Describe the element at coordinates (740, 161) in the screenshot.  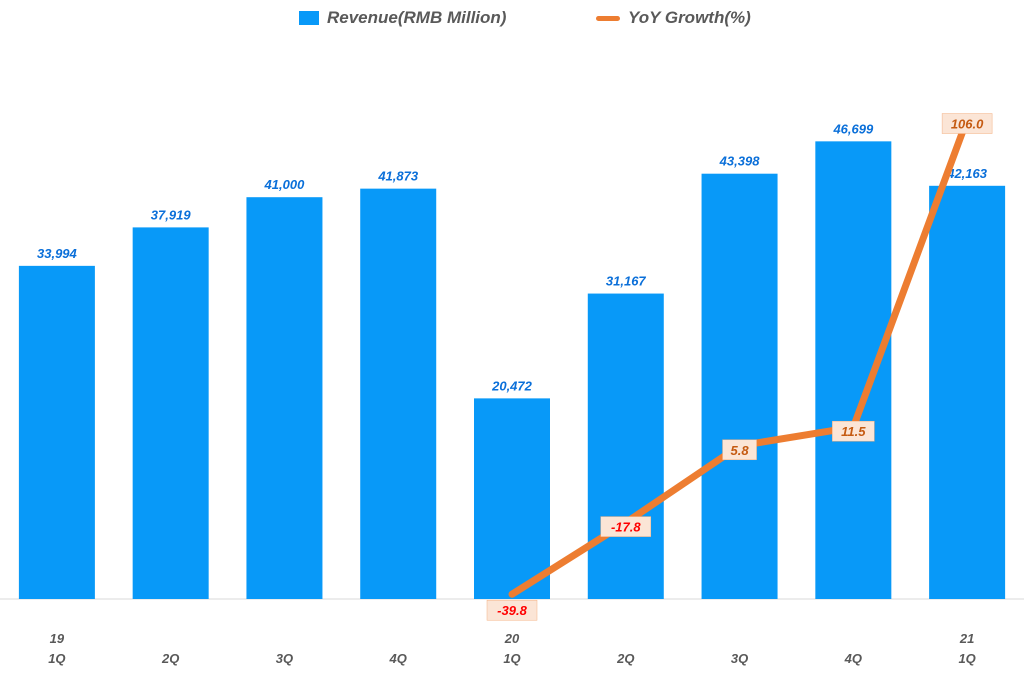
I see `revenue-bar-label: 43,398` at that location.